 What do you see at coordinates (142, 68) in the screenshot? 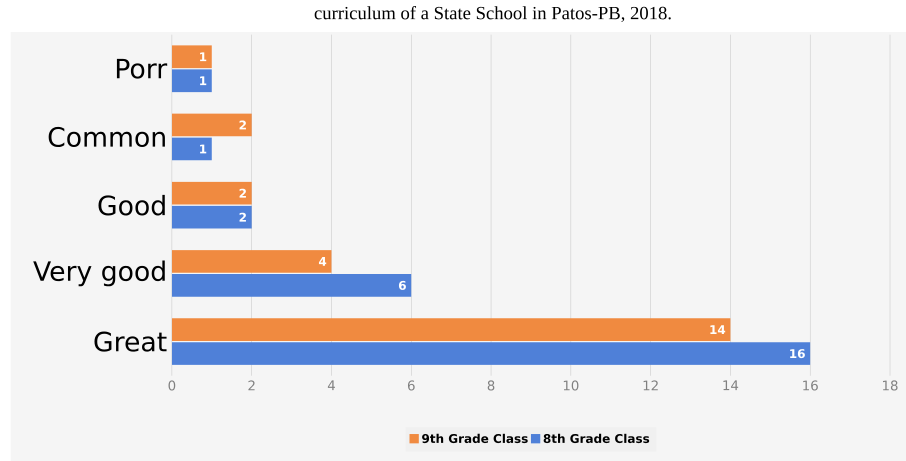
I see `y-tick-label: Porr` at bounding box center [142, 68].